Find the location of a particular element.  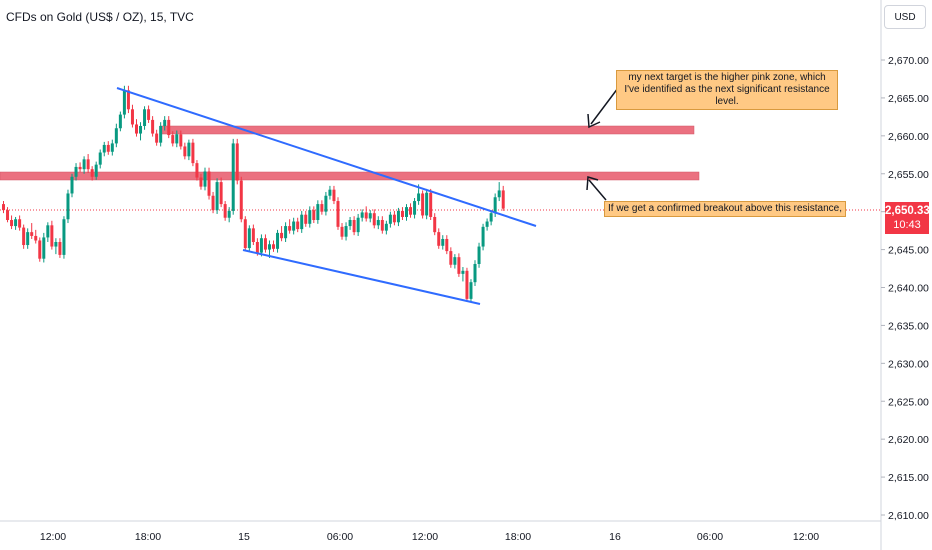

symbol-title: CFDs on Gold (US$ / OZ), 15, TVC is located at coordinates (100, 17).